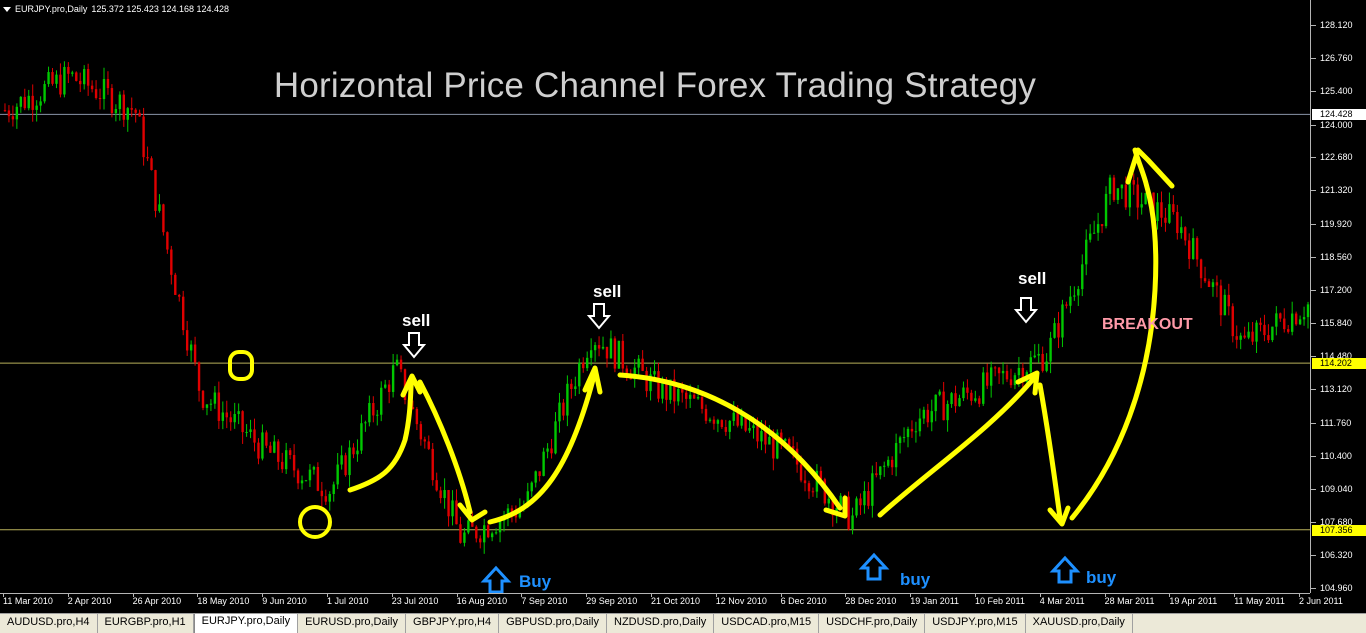  What do you see at coordinates (49, 623) in the screenshot?
I see `tab-audusd: AUDUSD.pro,H4` at bounding box center [49, 623].